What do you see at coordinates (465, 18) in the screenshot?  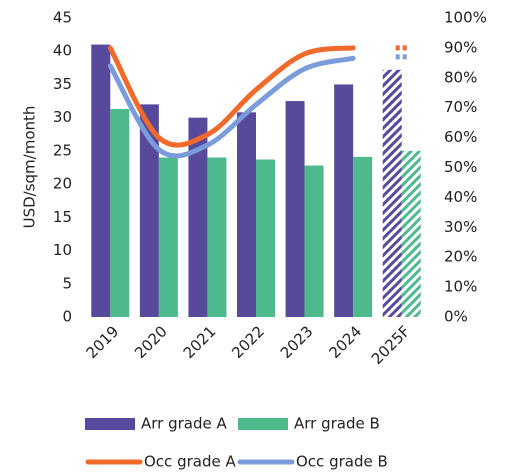 I see `y2-tick-label: 100%` at bounding box center [465, 18].